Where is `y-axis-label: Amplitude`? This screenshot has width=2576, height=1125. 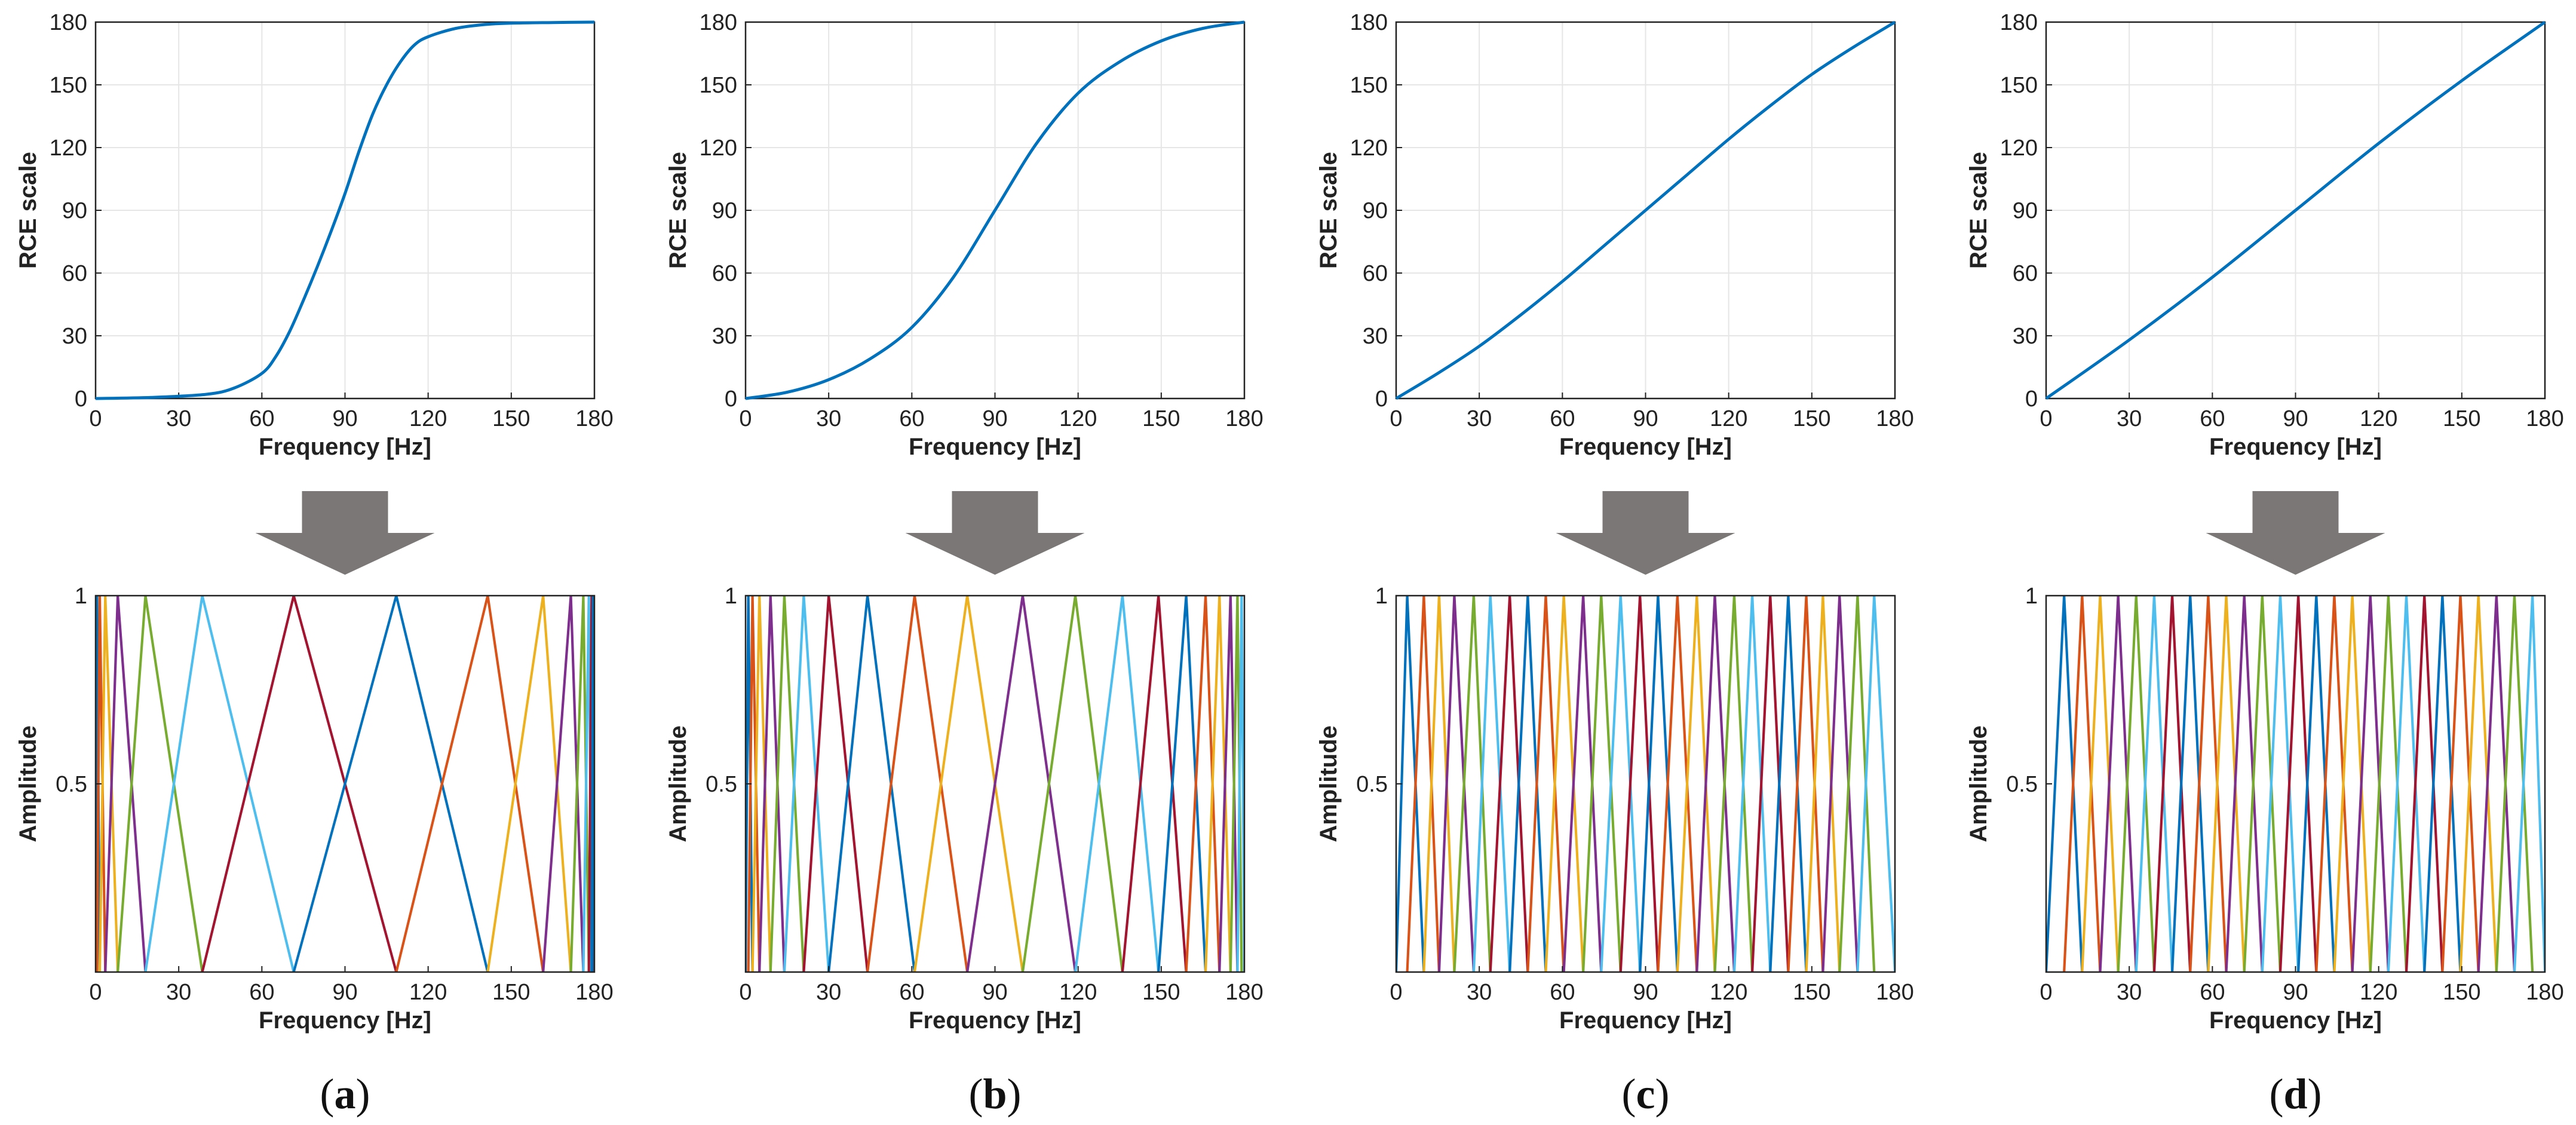
y-axis-label: Amplitude is located at coordinates (1328, 784).